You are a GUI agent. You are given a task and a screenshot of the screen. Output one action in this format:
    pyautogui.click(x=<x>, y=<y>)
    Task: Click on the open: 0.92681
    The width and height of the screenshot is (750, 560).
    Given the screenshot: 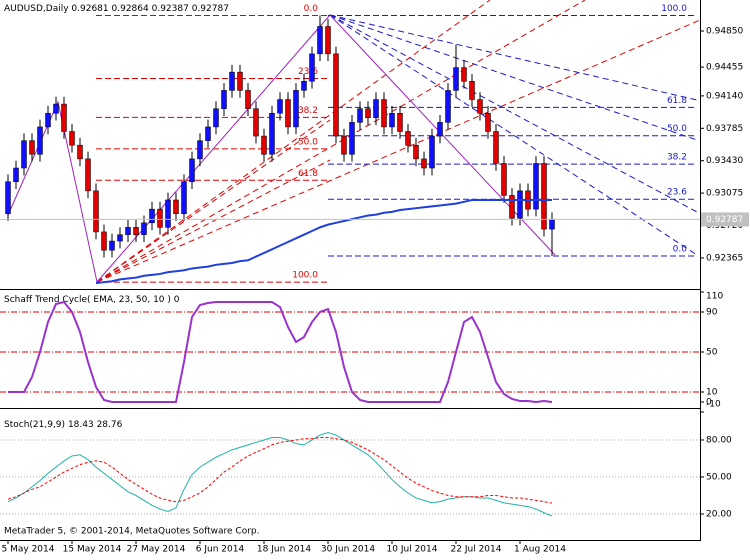 What is the action you would take?
    pyautogui.click(x=89, y=9)
    